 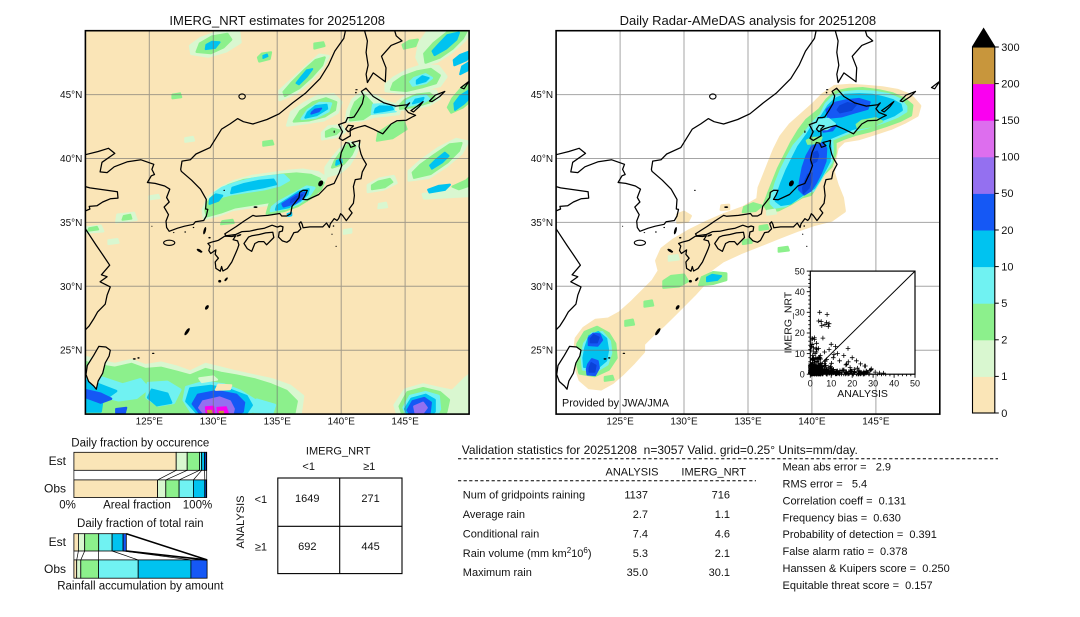 What do you see at coordinates (140, 444) in the screenshot?
I see `svg-text: Daily fraction by occurence` at bounding box center [140, 444].